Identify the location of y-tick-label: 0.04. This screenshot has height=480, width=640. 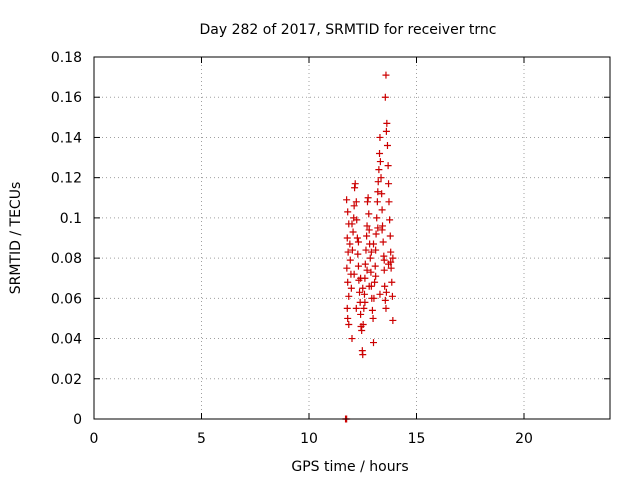
(66, 340).